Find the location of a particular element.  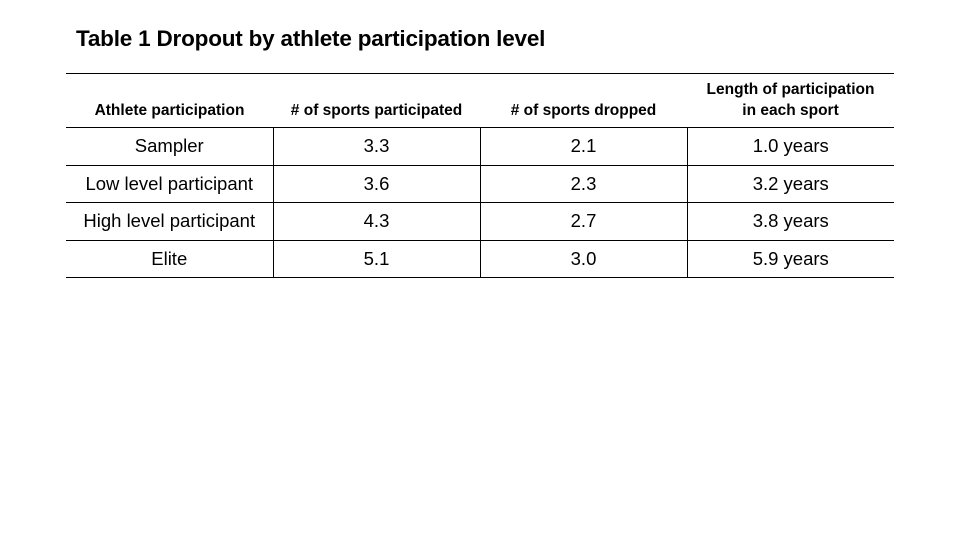

header-length-of-participation: Length of participation in each sport is located at coordinates (790, 100).